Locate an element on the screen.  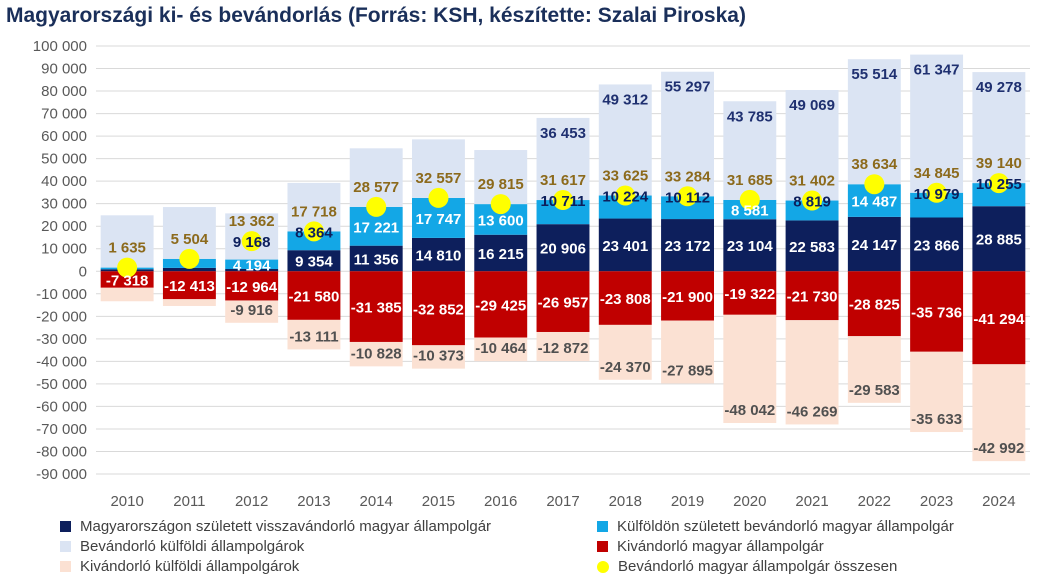
data-label-series-3: -29 425 is located at coordinates (500, 305).